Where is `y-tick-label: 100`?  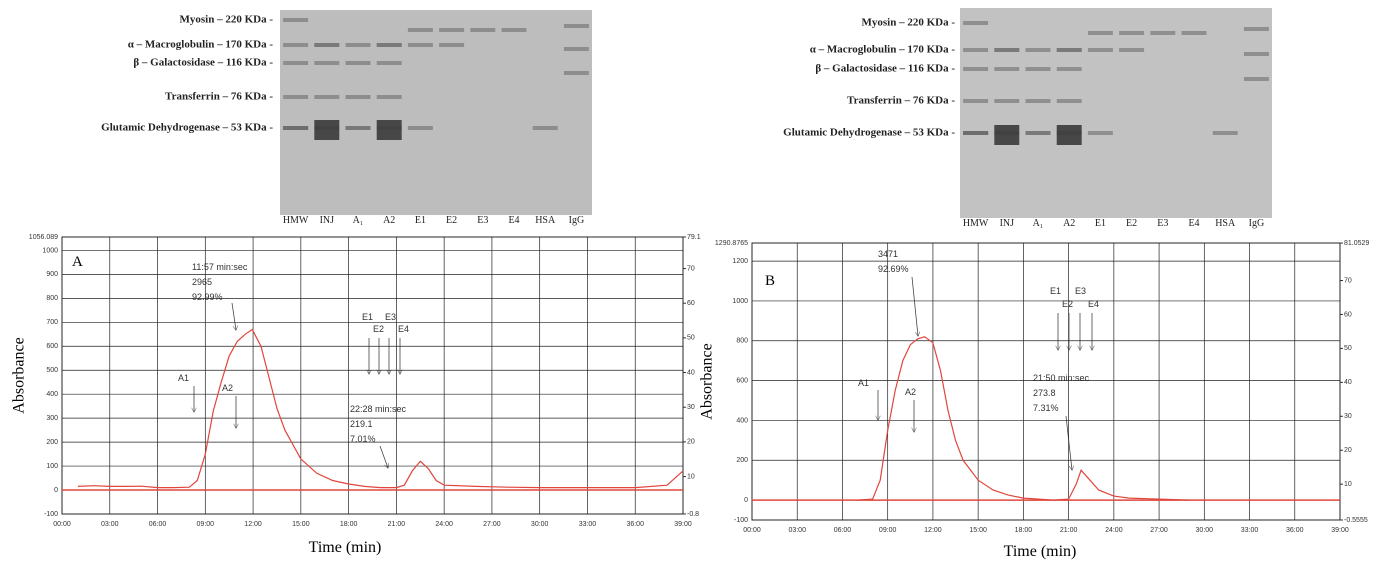 y-tick-label: 100 is located at coordinates (52, 466).